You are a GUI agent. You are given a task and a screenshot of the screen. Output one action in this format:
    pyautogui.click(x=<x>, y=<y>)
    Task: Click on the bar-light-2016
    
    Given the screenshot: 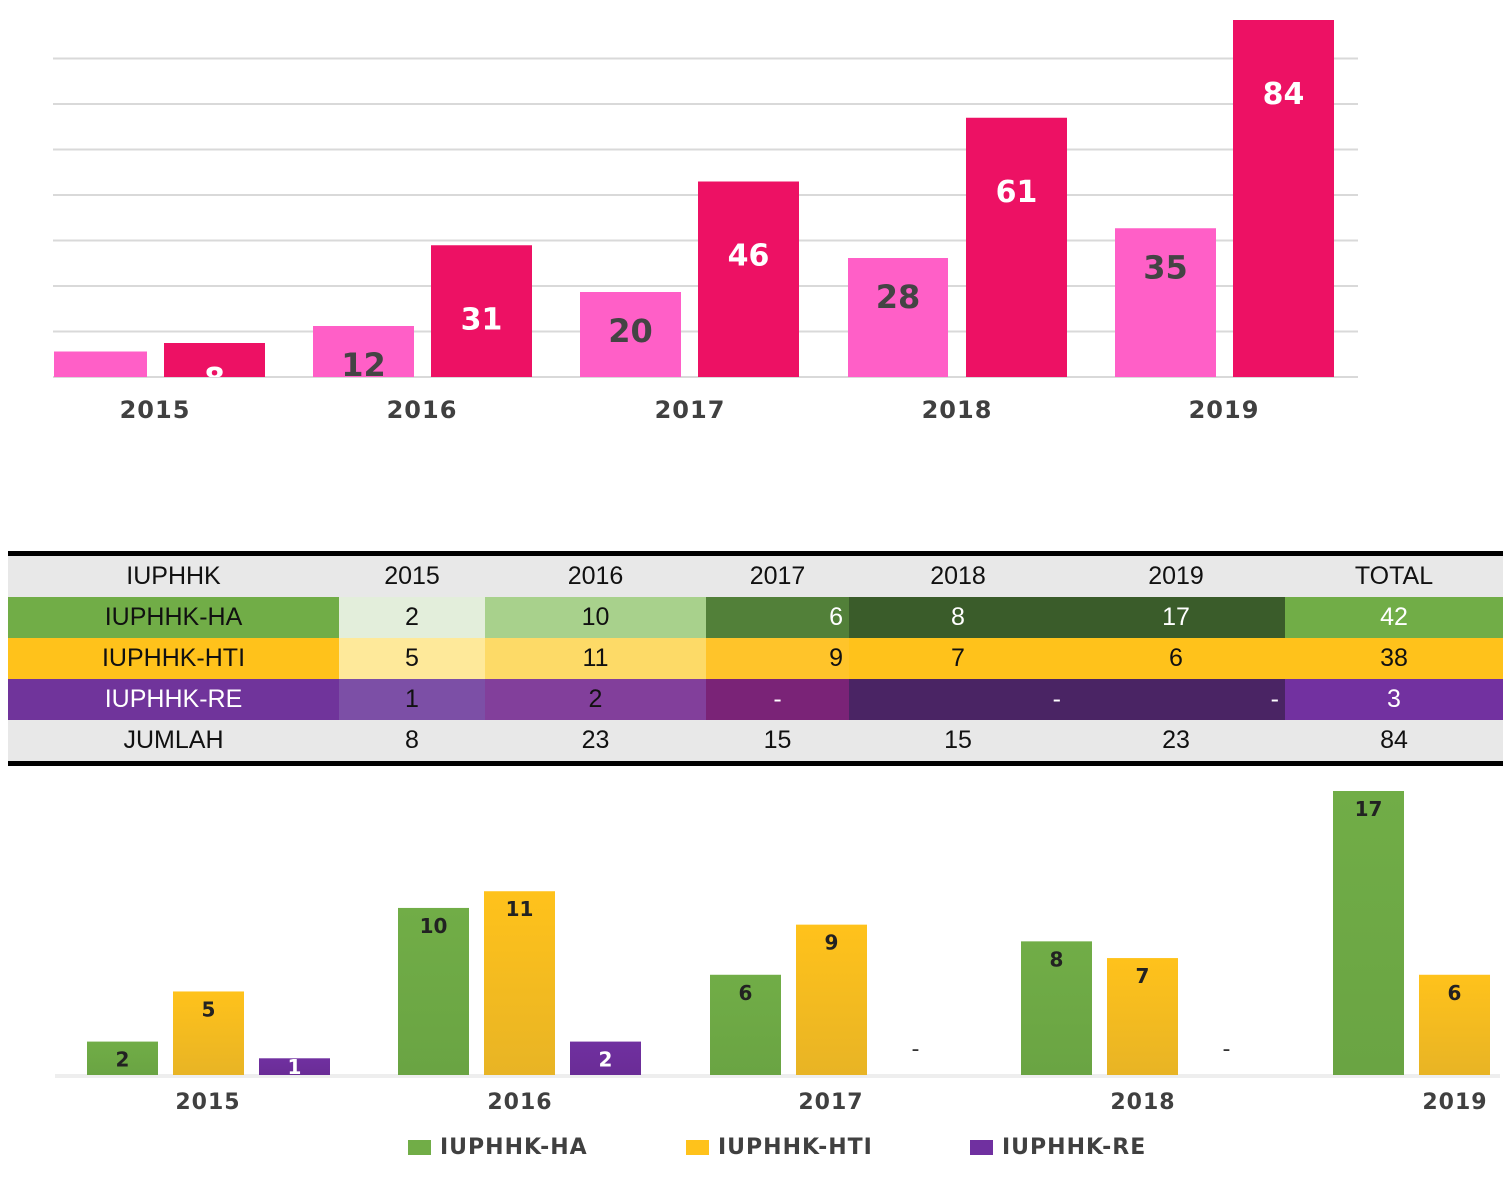 What is the action you would take?
    pyautogui.click(x=363, y=351)
    